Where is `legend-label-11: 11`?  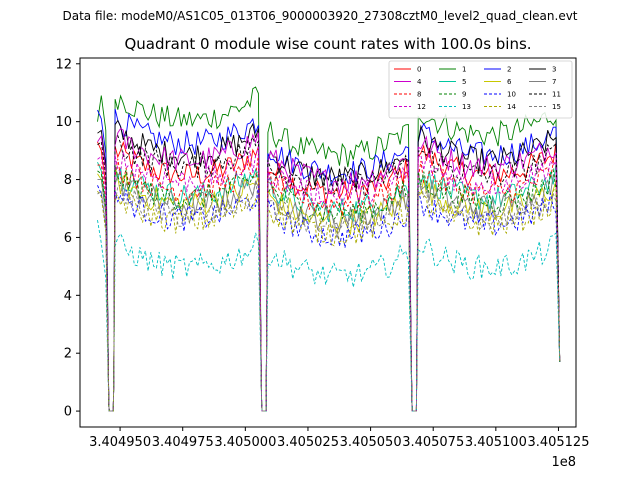
legend-label-11: 11 is located at coordinates (556, 95).